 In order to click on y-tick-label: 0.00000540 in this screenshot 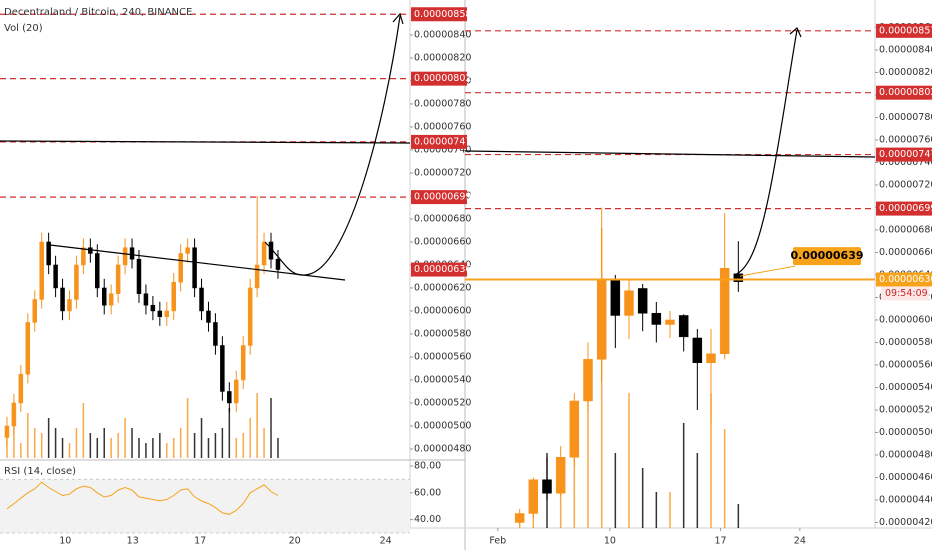, I will do `click(442, 379)`.